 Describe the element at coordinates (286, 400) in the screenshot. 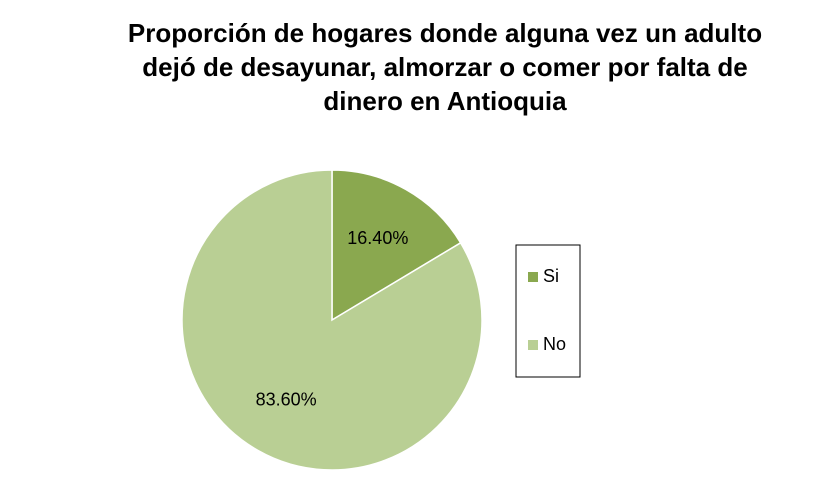

I see `data-label: 83.60%` at that location.